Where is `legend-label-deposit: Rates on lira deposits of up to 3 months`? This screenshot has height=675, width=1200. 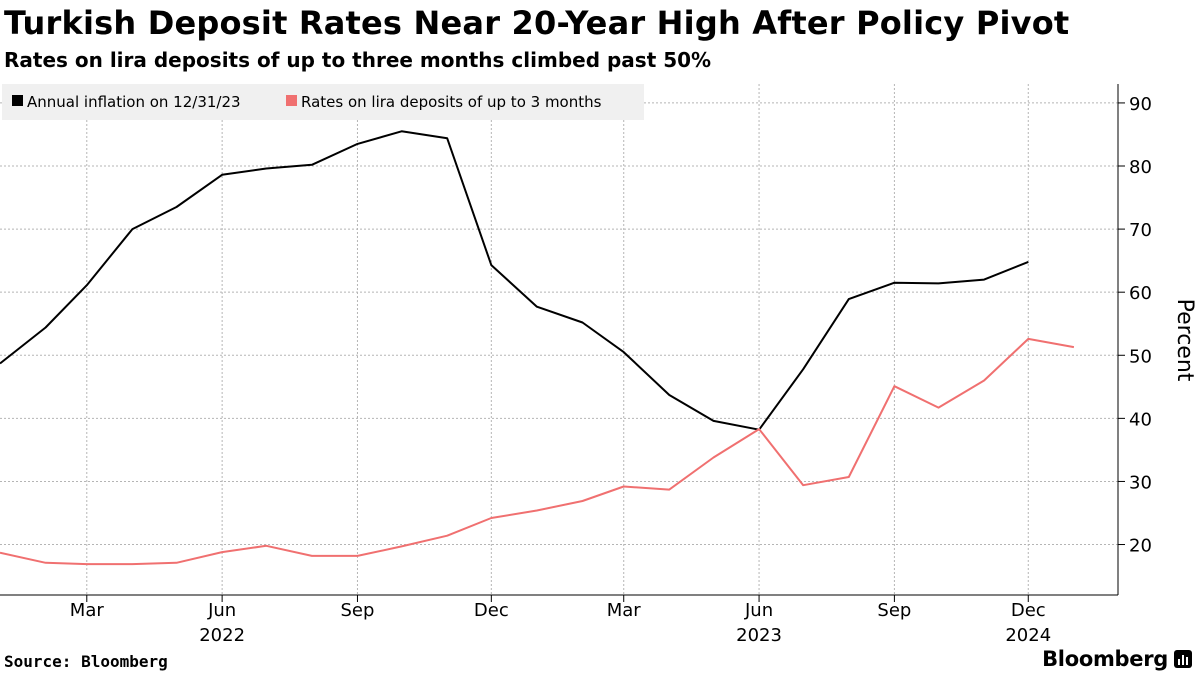
legend-label-deposit: Rates on lira deposits of up to 3 months is located at coordinates (451, 102).